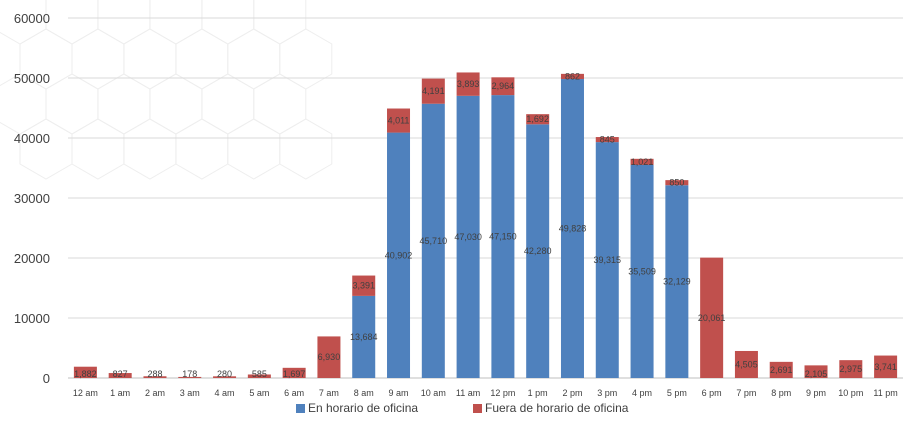  What do you see at coordinates (154, 374) in the screenshot?
I see `data-label-fuera-horario: 288` at bounding box center [154, 374].